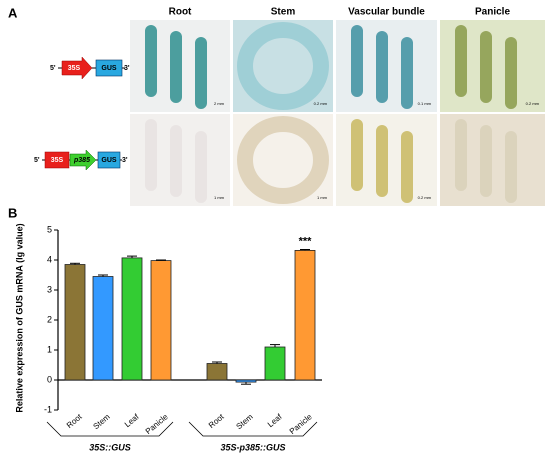 The image size is (550, 466). Describe the element at coordinates (48, 409) in the screenshot. I see `y-tick-label: -1` at that location.